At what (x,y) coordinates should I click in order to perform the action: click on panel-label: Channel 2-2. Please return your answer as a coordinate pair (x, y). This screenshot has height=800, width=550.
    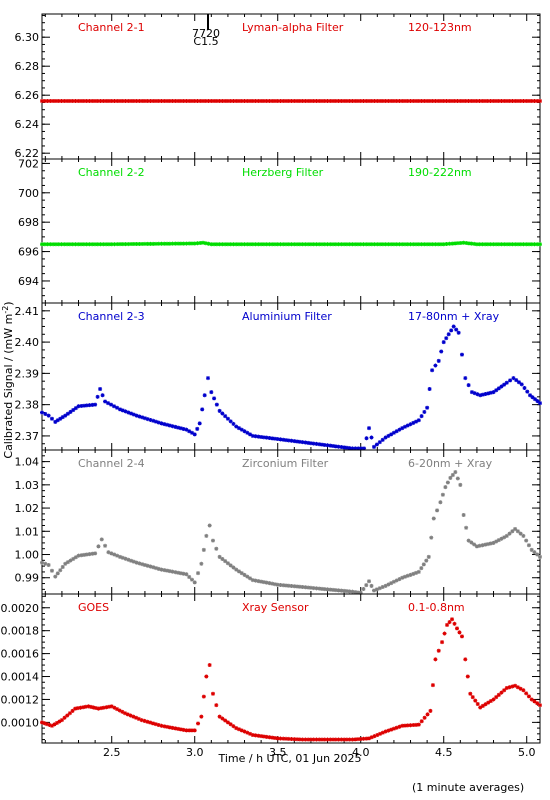
    Looking at the image, I should click on (111, 172).